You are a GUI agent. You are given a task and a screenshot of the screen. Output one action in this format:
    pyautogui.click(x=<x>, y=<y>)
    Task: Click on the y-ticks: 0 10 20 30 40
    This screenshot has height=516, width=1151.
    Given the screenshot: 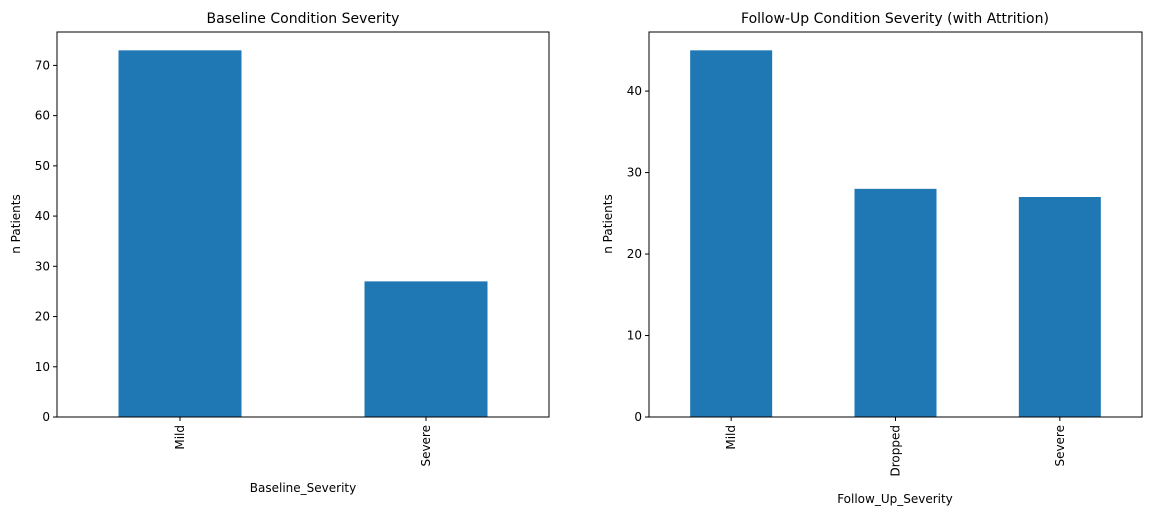 What is the action you would take?
    pyautogui.click(x=638, y=254)
    